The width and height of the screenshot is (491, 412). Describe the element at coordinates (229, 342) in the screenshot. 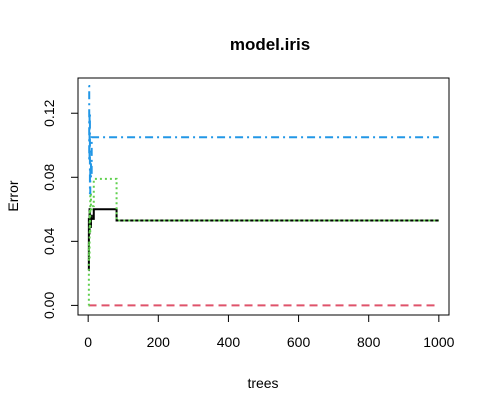

I see `x-tick-label: 400` at that location.